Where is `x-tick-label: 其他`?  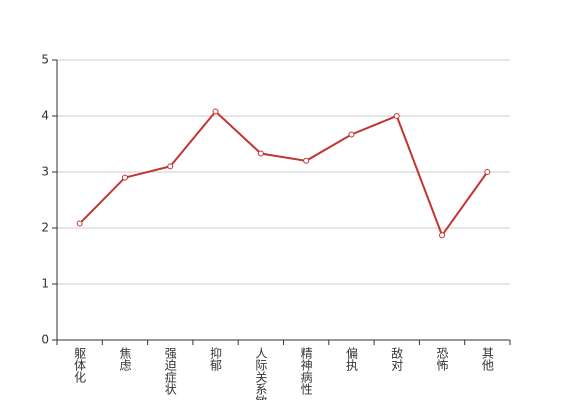
x-tick-label: 其他 is located at coordinates (487, 359).